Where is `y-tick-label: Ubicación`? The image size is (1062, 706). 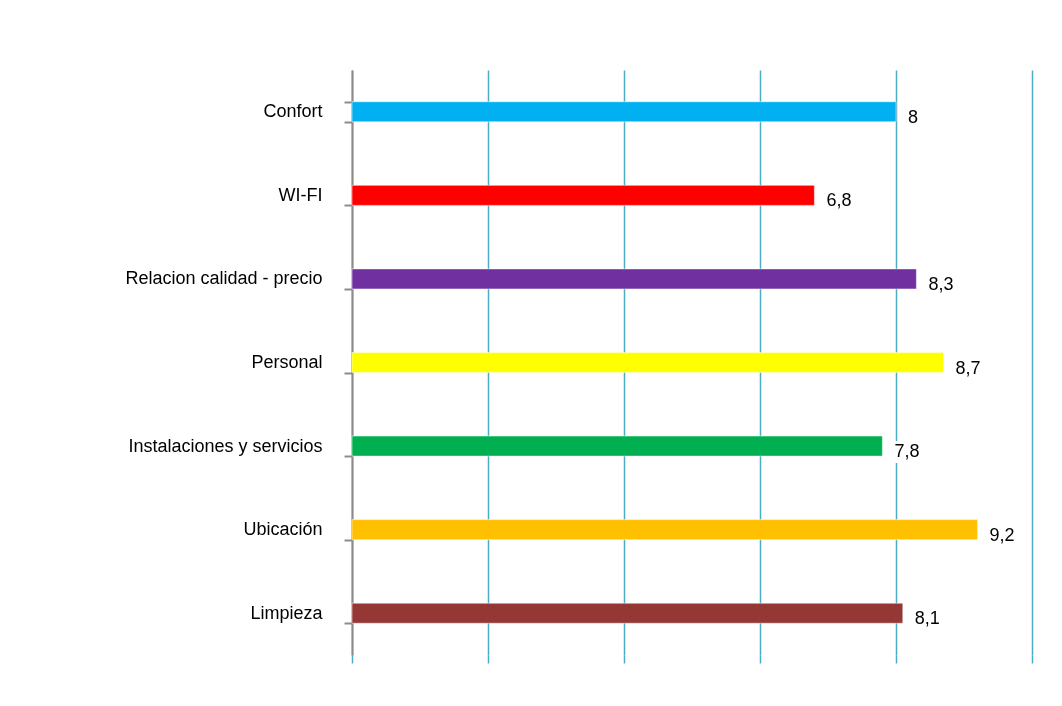 y-tick-label: Ubicación is located at coordinates (283, 529).